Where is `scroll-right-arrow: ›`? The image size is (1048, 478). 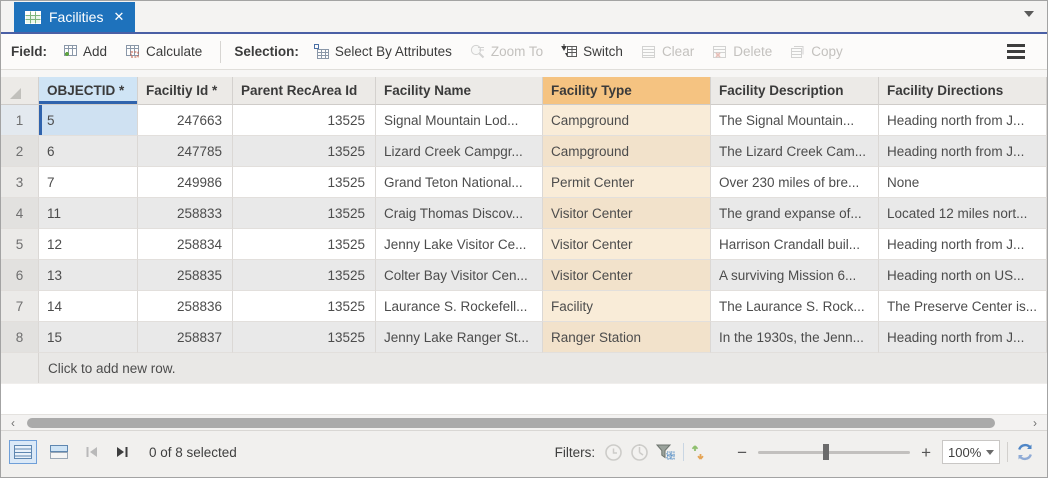
scroll-right-arrow: › is located at coordinates (1035, 422).